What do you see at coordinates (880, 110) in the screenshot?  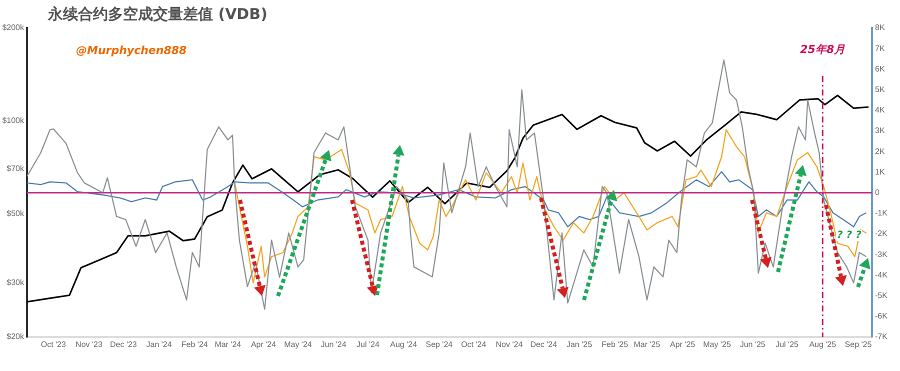 I see `y2-tick-label: 4K` at bounding box center [880, 110].